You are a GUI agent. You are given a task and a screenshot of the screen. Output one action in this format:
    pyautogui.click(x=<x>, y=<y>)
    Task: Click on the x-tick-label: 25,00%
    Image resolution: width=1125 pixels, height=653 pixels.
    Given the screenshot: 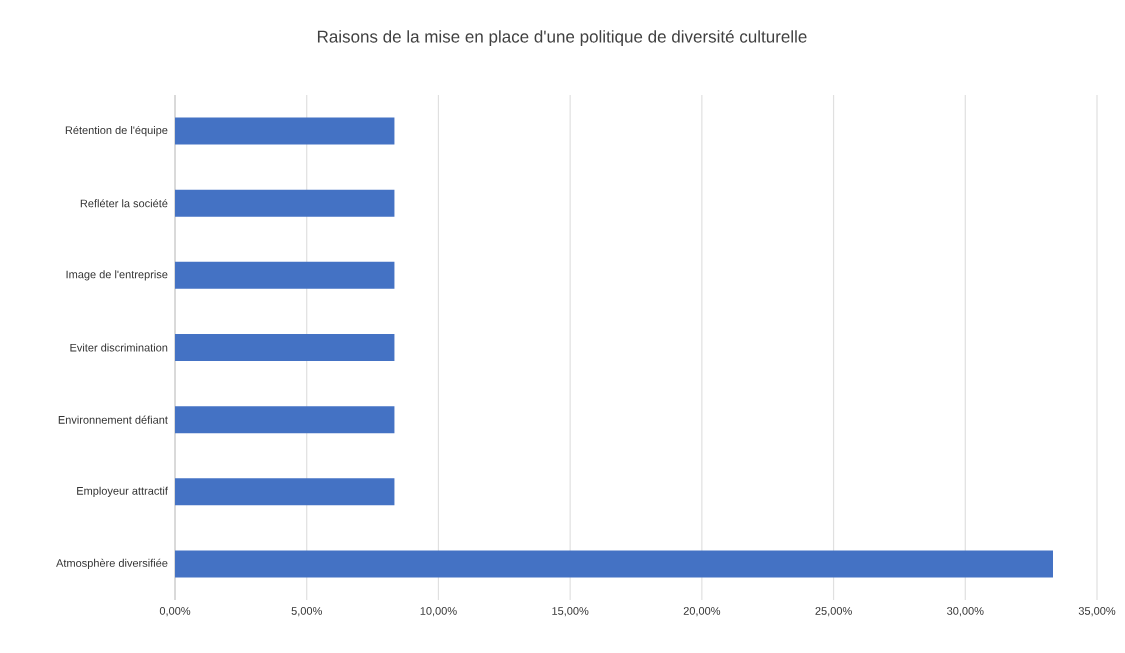 What is the action you would take?
    pyautogui.click(x=833, y=612)
    